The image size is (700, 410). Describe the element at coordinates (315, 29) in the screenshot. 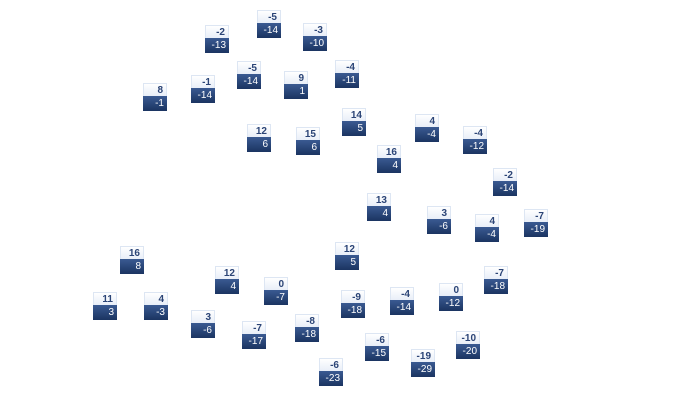

I see `node-top-value: -3` at that location.